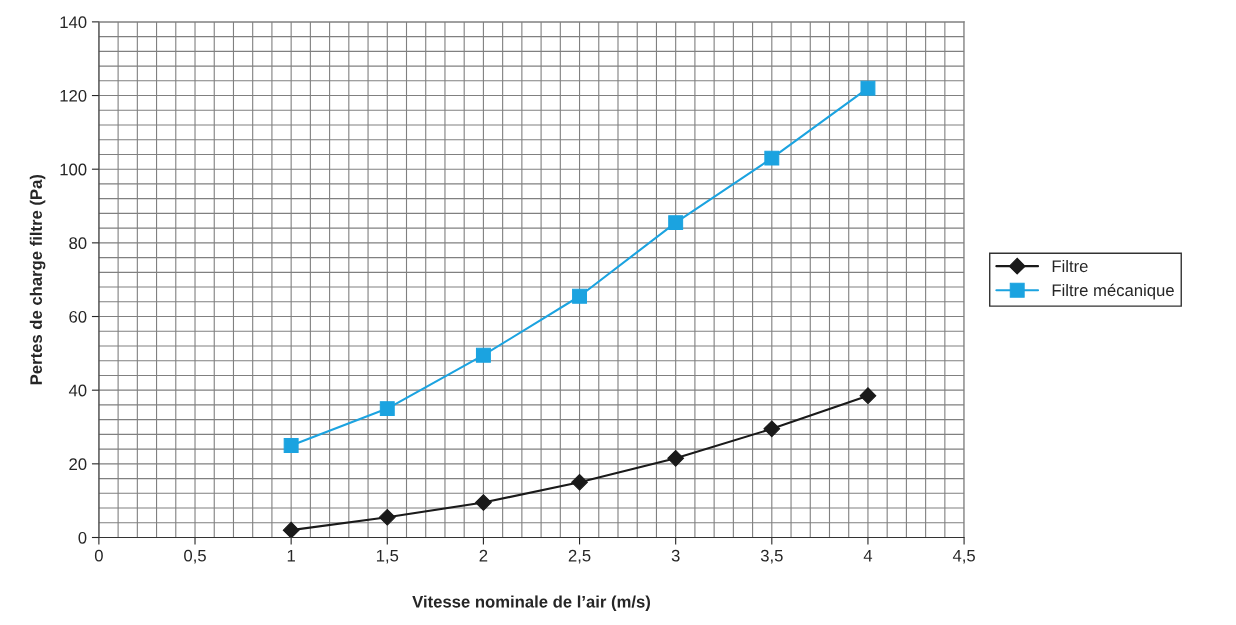 This screenshot has height=625, width=1236. What do you see at coordinates (387, 556) in the screenshot?
I see `x-tick-label: 1,5` at bounding box center [387, 556].